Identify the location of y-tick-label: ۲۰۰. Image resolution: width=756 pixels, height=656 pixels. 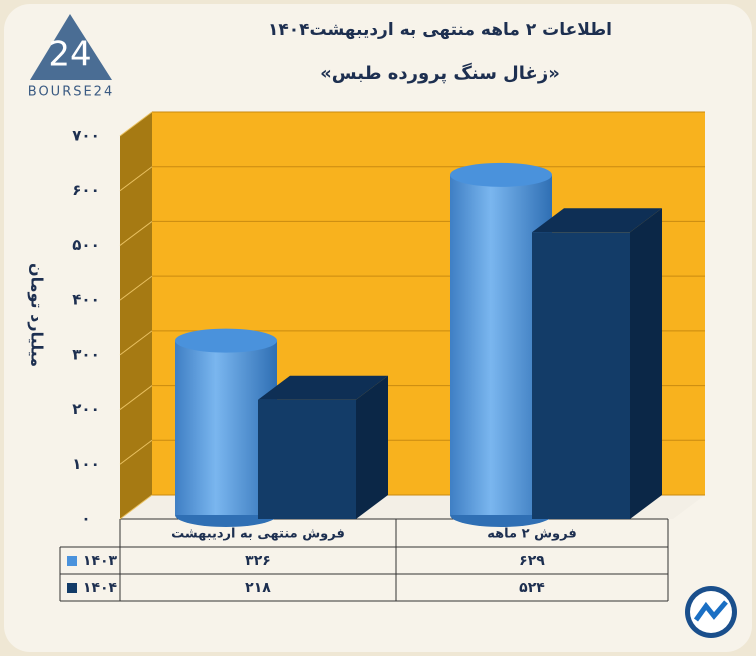
(85, 409).